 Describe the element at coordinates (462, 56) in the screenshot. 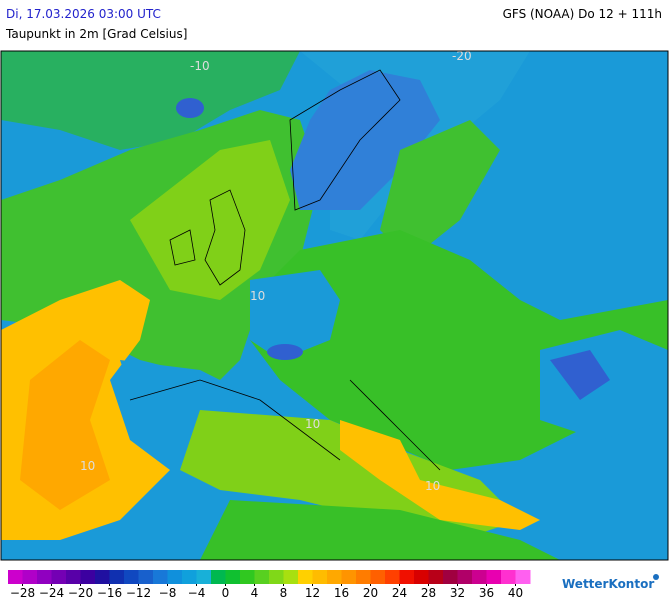

I see `contour-label: -20` at that location.